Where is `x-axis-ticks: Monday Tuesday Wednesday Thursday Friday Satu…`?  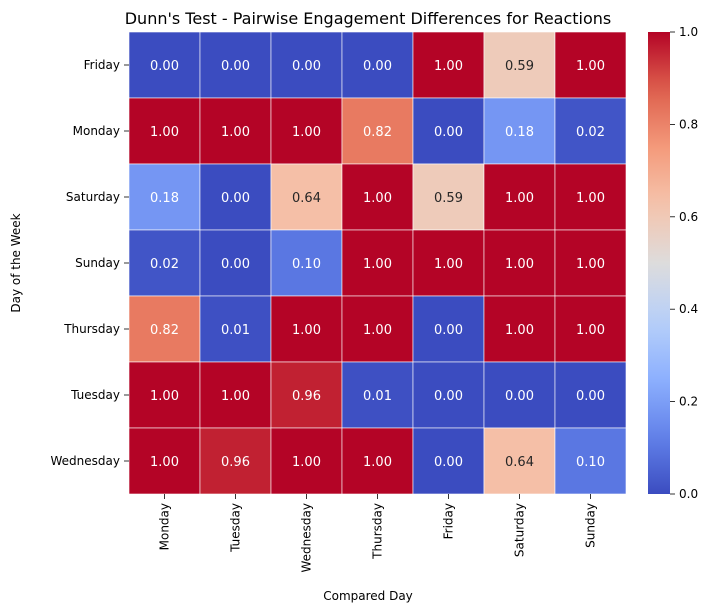
x-axis-ticks: Monday Tuesday Wednesday Thursday Friday Satu… is located at coordinates (378, 533).